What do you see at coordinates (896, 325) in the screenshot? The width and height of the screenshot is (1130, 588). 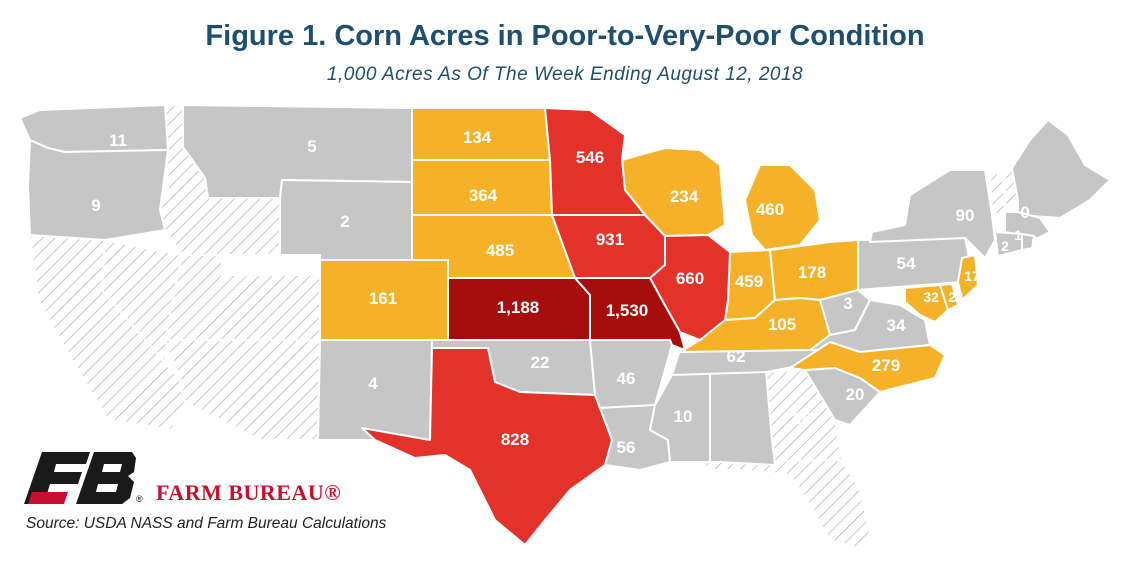 I see `label-va: 34` at bounding box center [896, 325].